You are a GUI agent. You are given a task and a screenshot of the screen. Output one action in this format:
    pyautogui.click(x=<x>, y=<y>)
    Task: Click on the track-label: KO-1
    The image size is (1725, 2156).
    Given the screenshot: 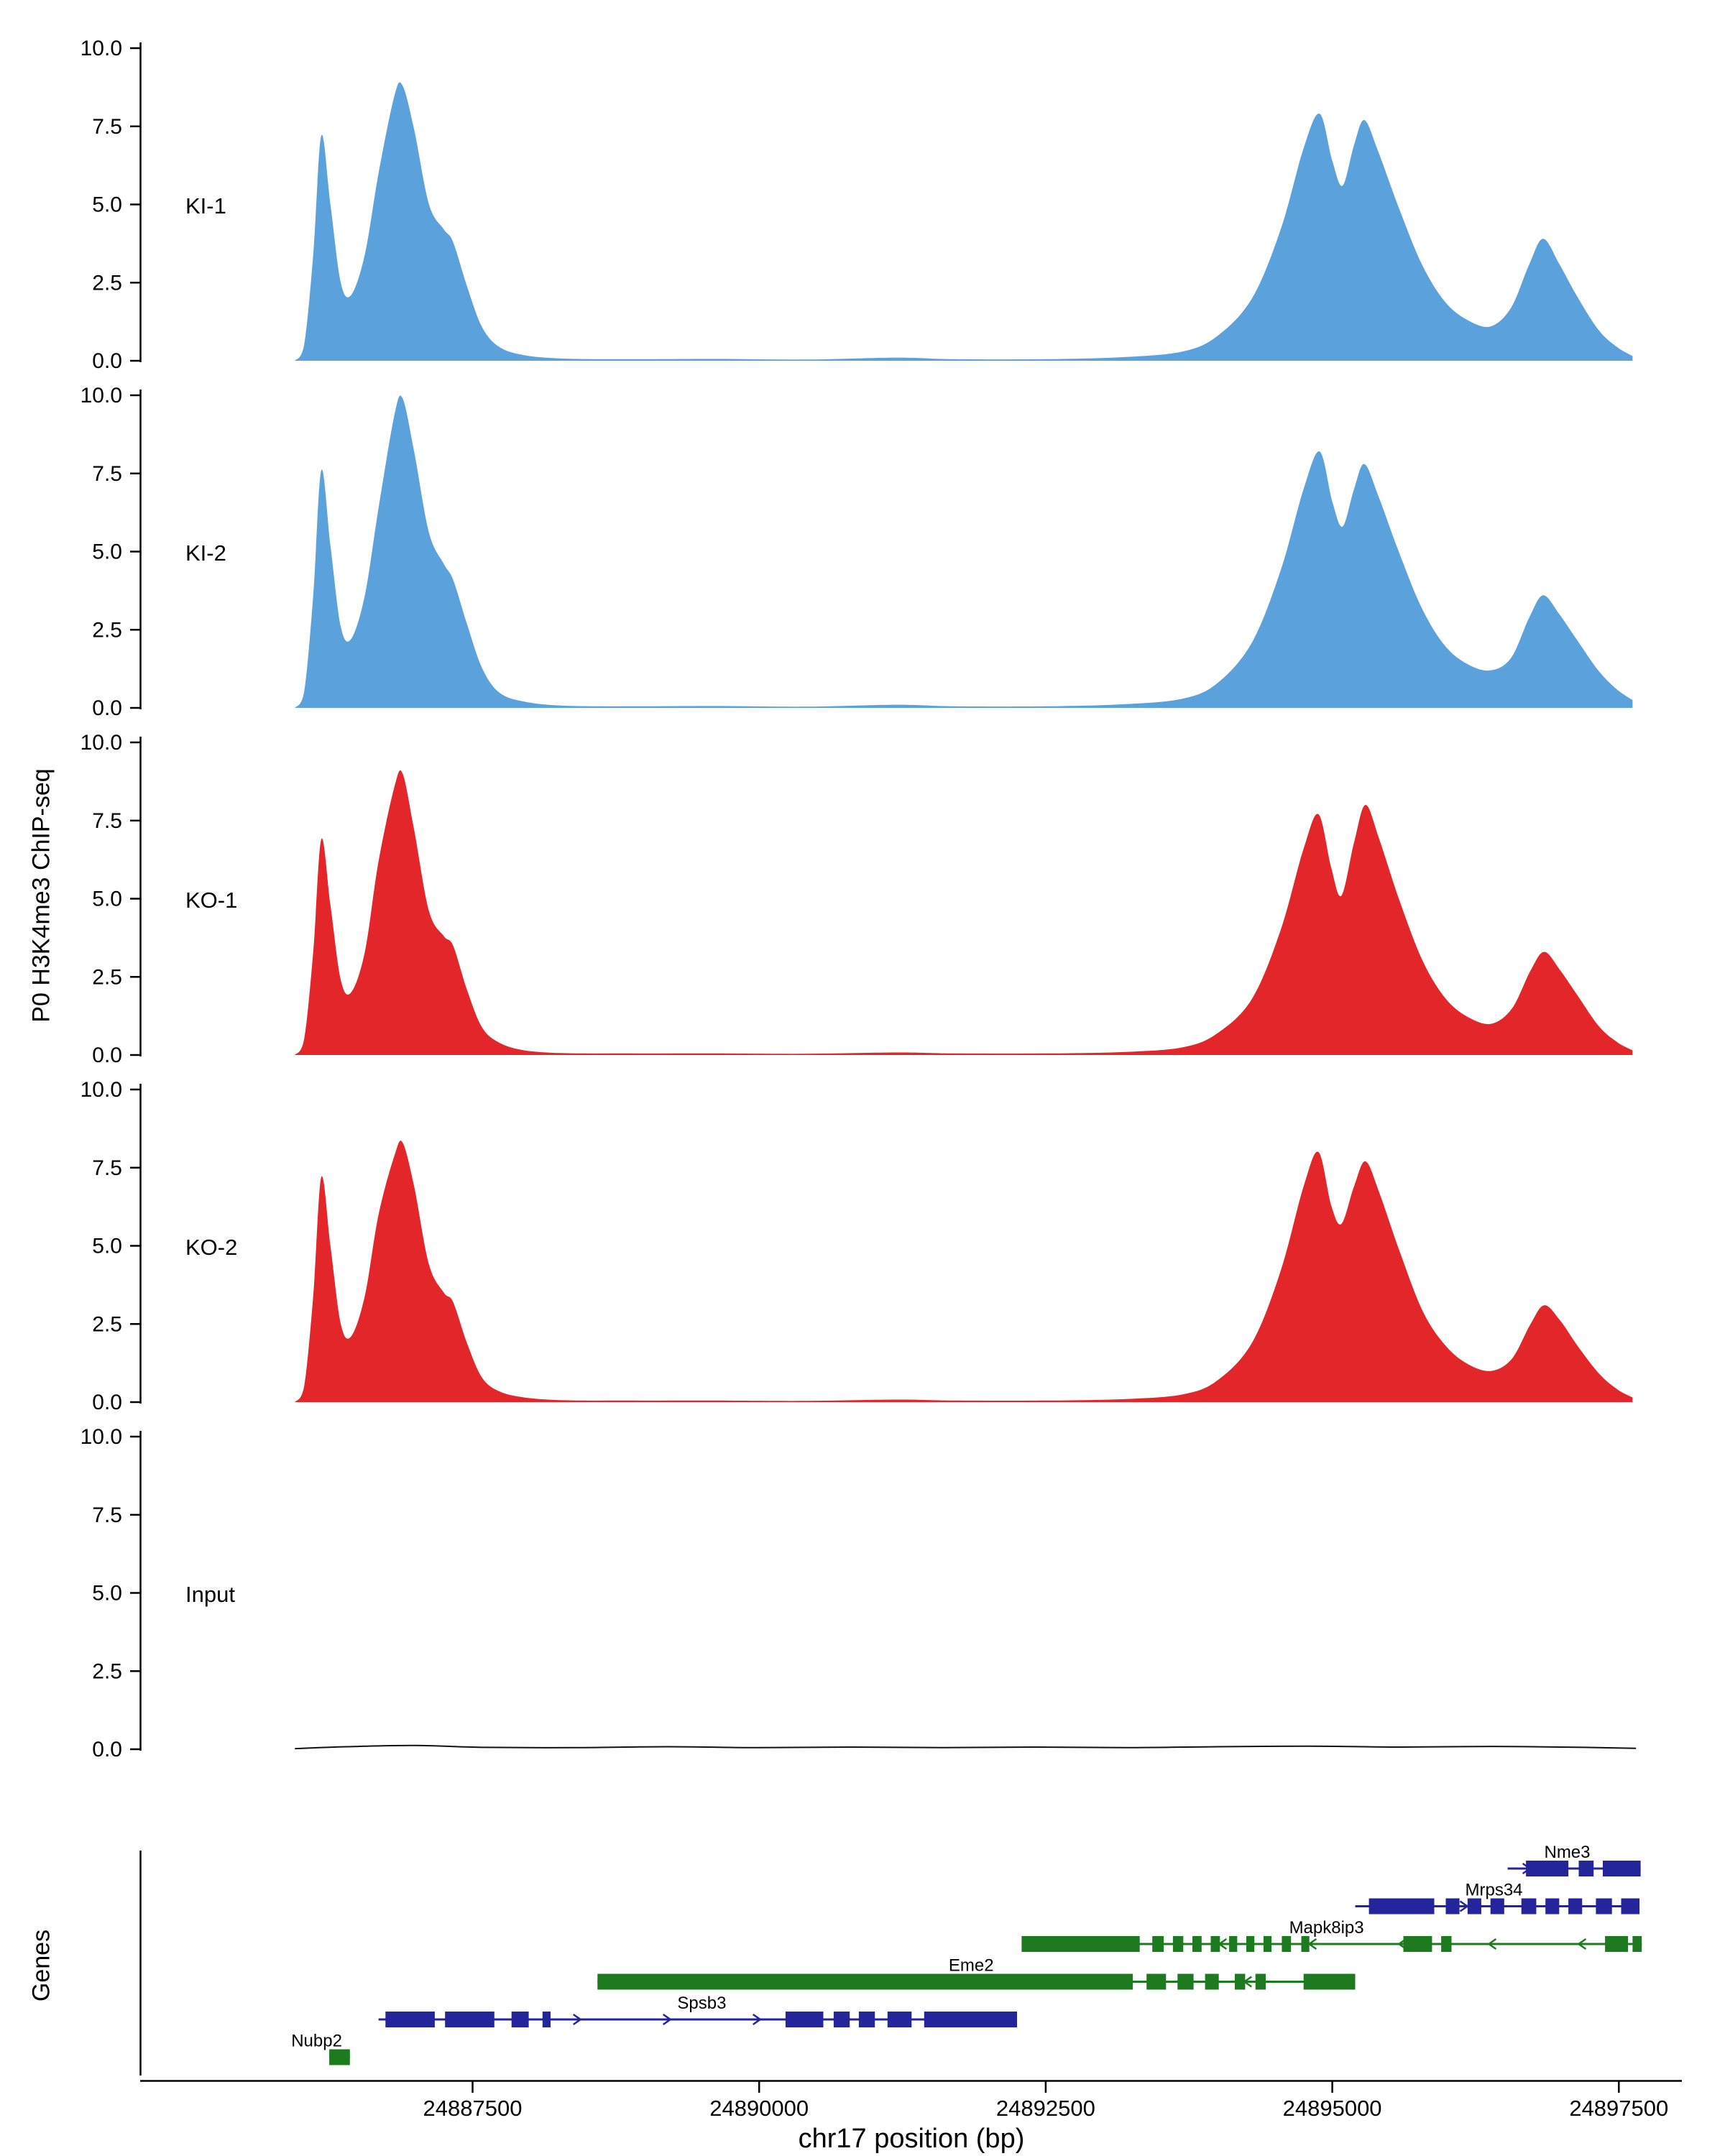 What is the action you would take?
    pyautogui.click(x=211, y=901)
    